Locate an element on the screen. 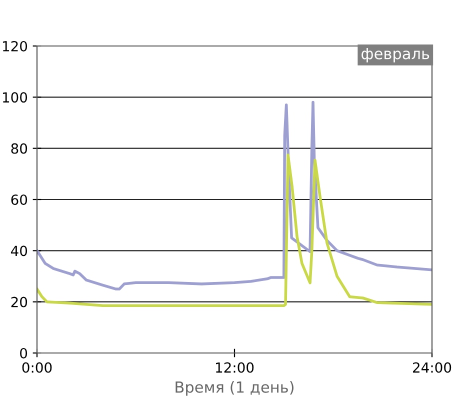 The width and height of the screenshot is (462, 415). y-tick-label: 20 is located at coordinates (19, 302).